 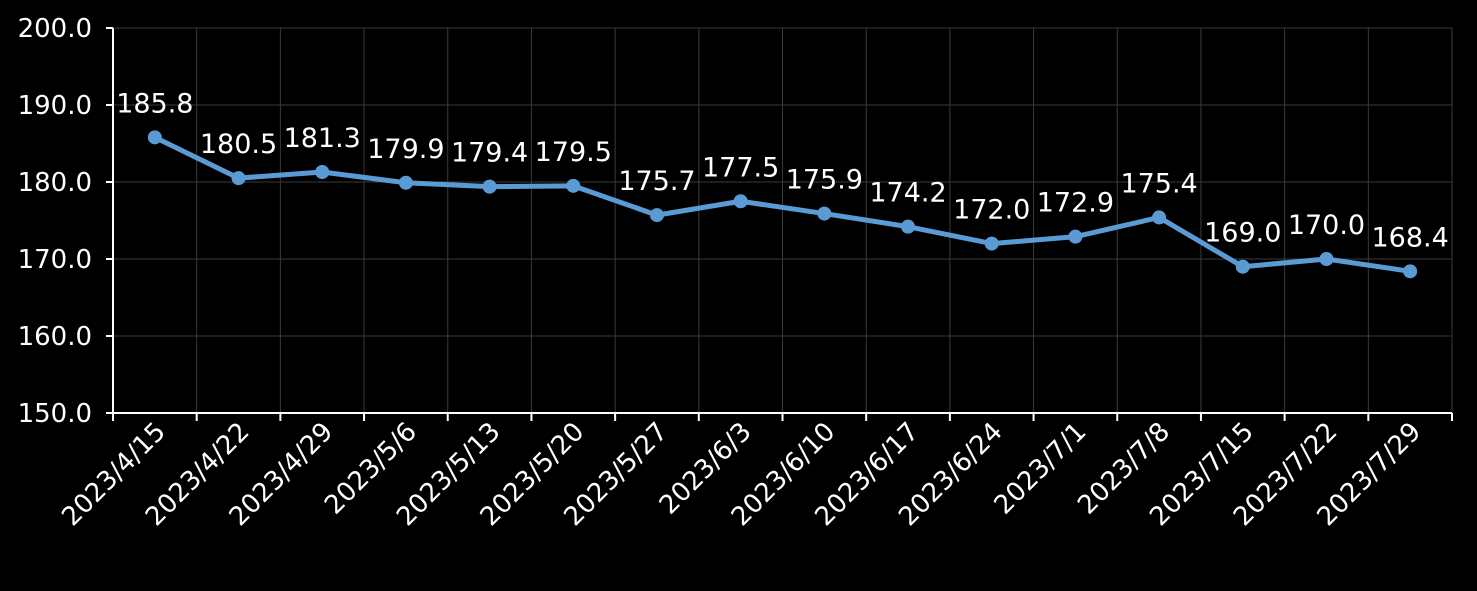 What do you see at coordinates (656, 181) in the screenshot?
I see `data-label: 175.7` at bounding box center [656, 181].